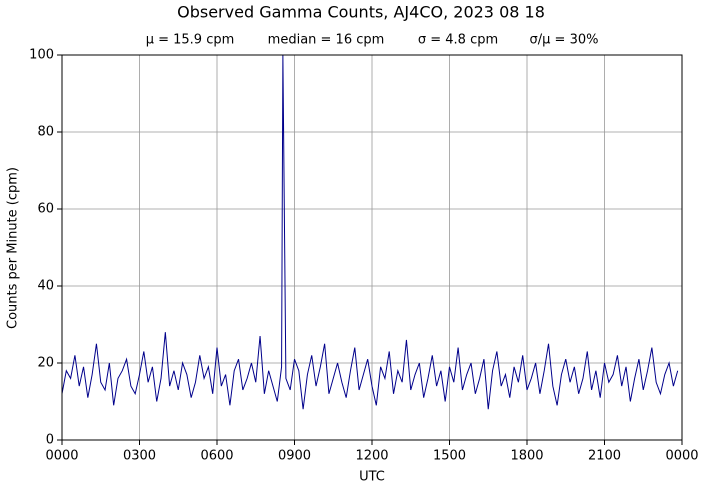 This screenshot has width=705, height=493. Describe the element at coordinates (45, 286) in the screenshot. I see `y-tick-label: 40` at that location.